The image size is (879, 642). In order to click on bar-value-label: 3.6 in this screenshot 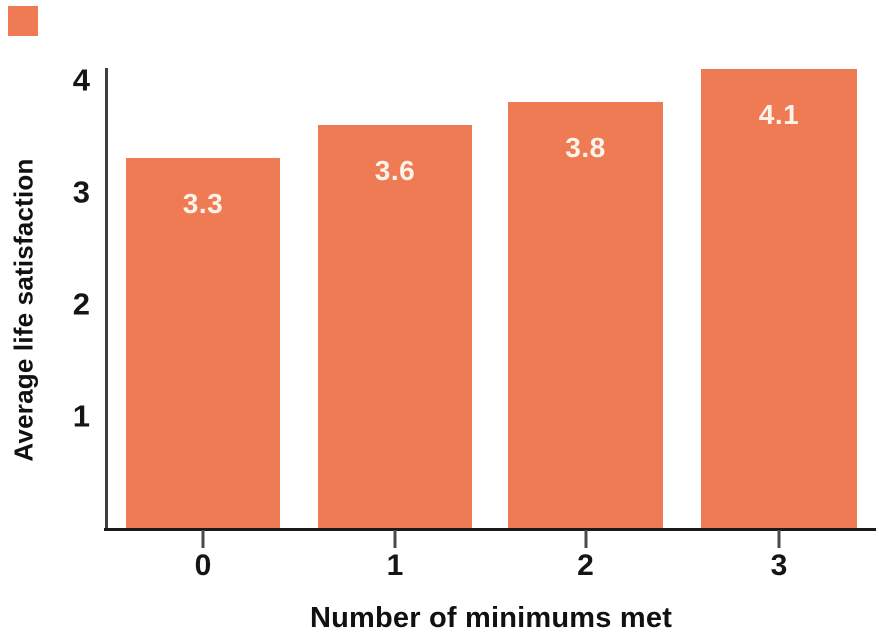, I will do `click(395, 170)`.